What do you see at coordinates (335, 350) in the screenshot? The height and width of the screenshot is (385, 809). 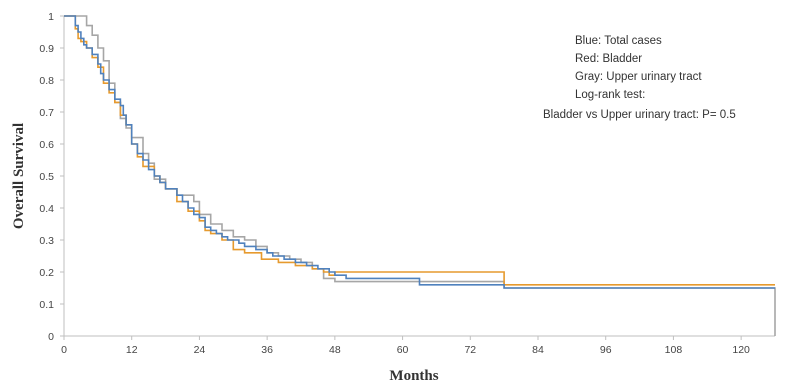 I see `x-tick-label: 48` at bounding box center [335, 350].